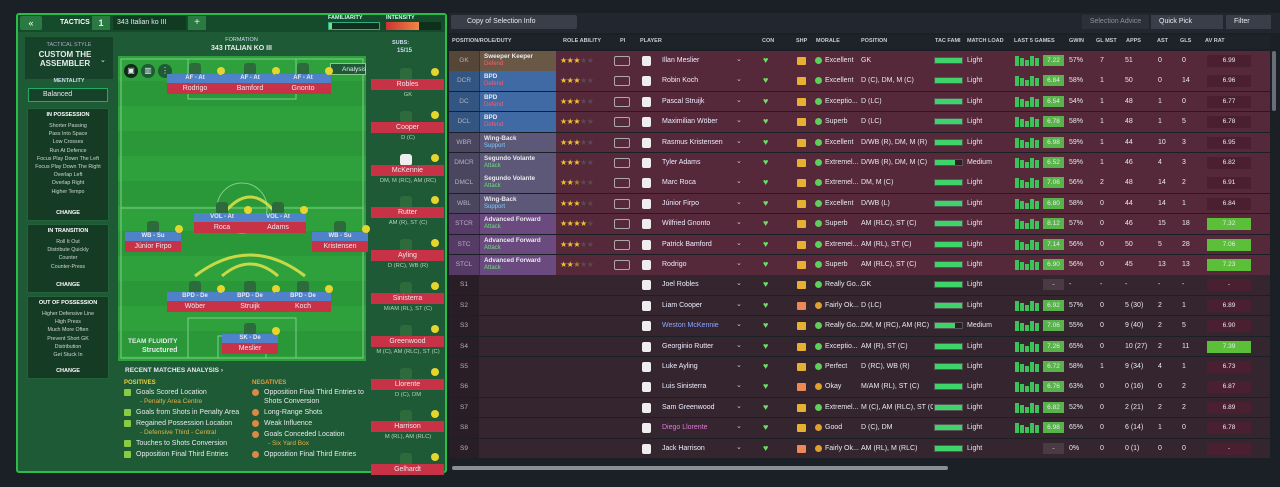 Image resolution: width=1280 pixels, height=487 pixels. What do you see at coordinates (68, 95) in the screenshot?
I see `mentality-dropdown: Balanced` at bounding box center [68, 95].